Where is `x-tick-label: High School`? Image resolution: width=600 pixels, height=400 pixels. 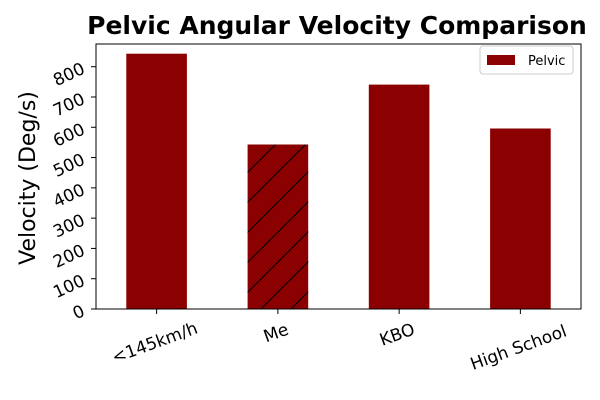 x-tick-label: High School is located at coordinates (519, 348).